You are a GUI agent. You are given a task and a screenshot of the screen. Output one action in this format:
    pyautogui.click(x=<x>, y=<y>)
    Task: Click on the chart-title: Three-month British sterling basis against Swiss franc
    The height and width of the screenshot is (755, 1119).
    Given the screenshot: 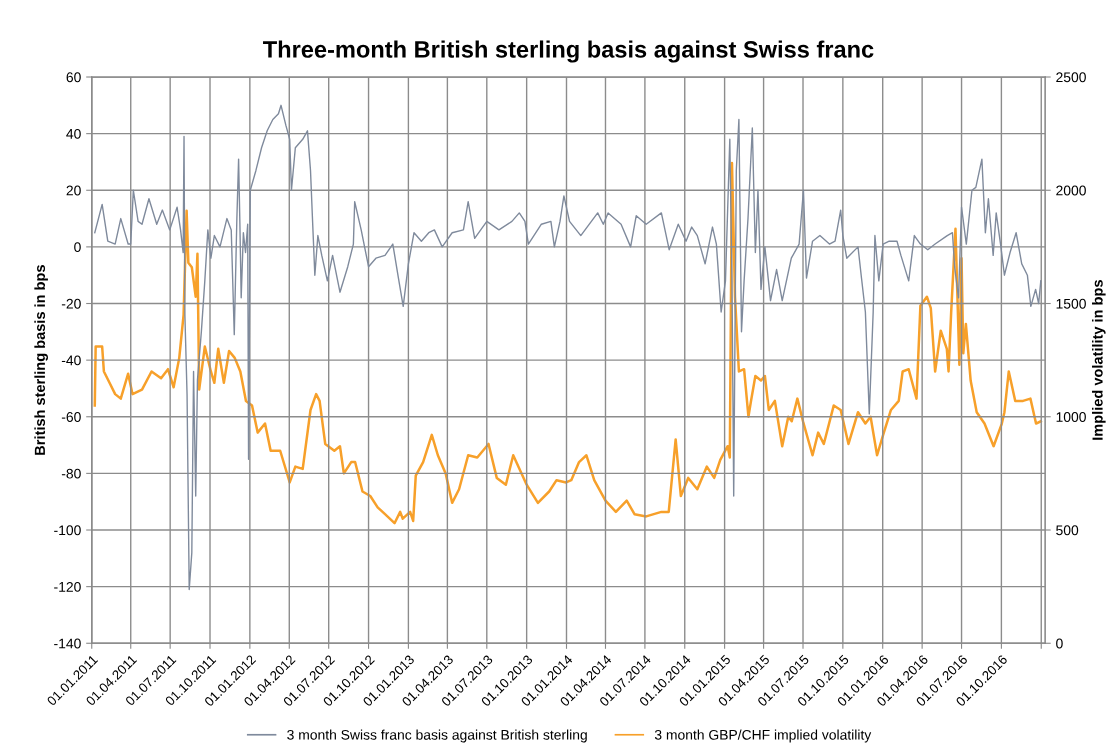 What is the action you would take?
    pyautogui.click(x=568, y=51)
    